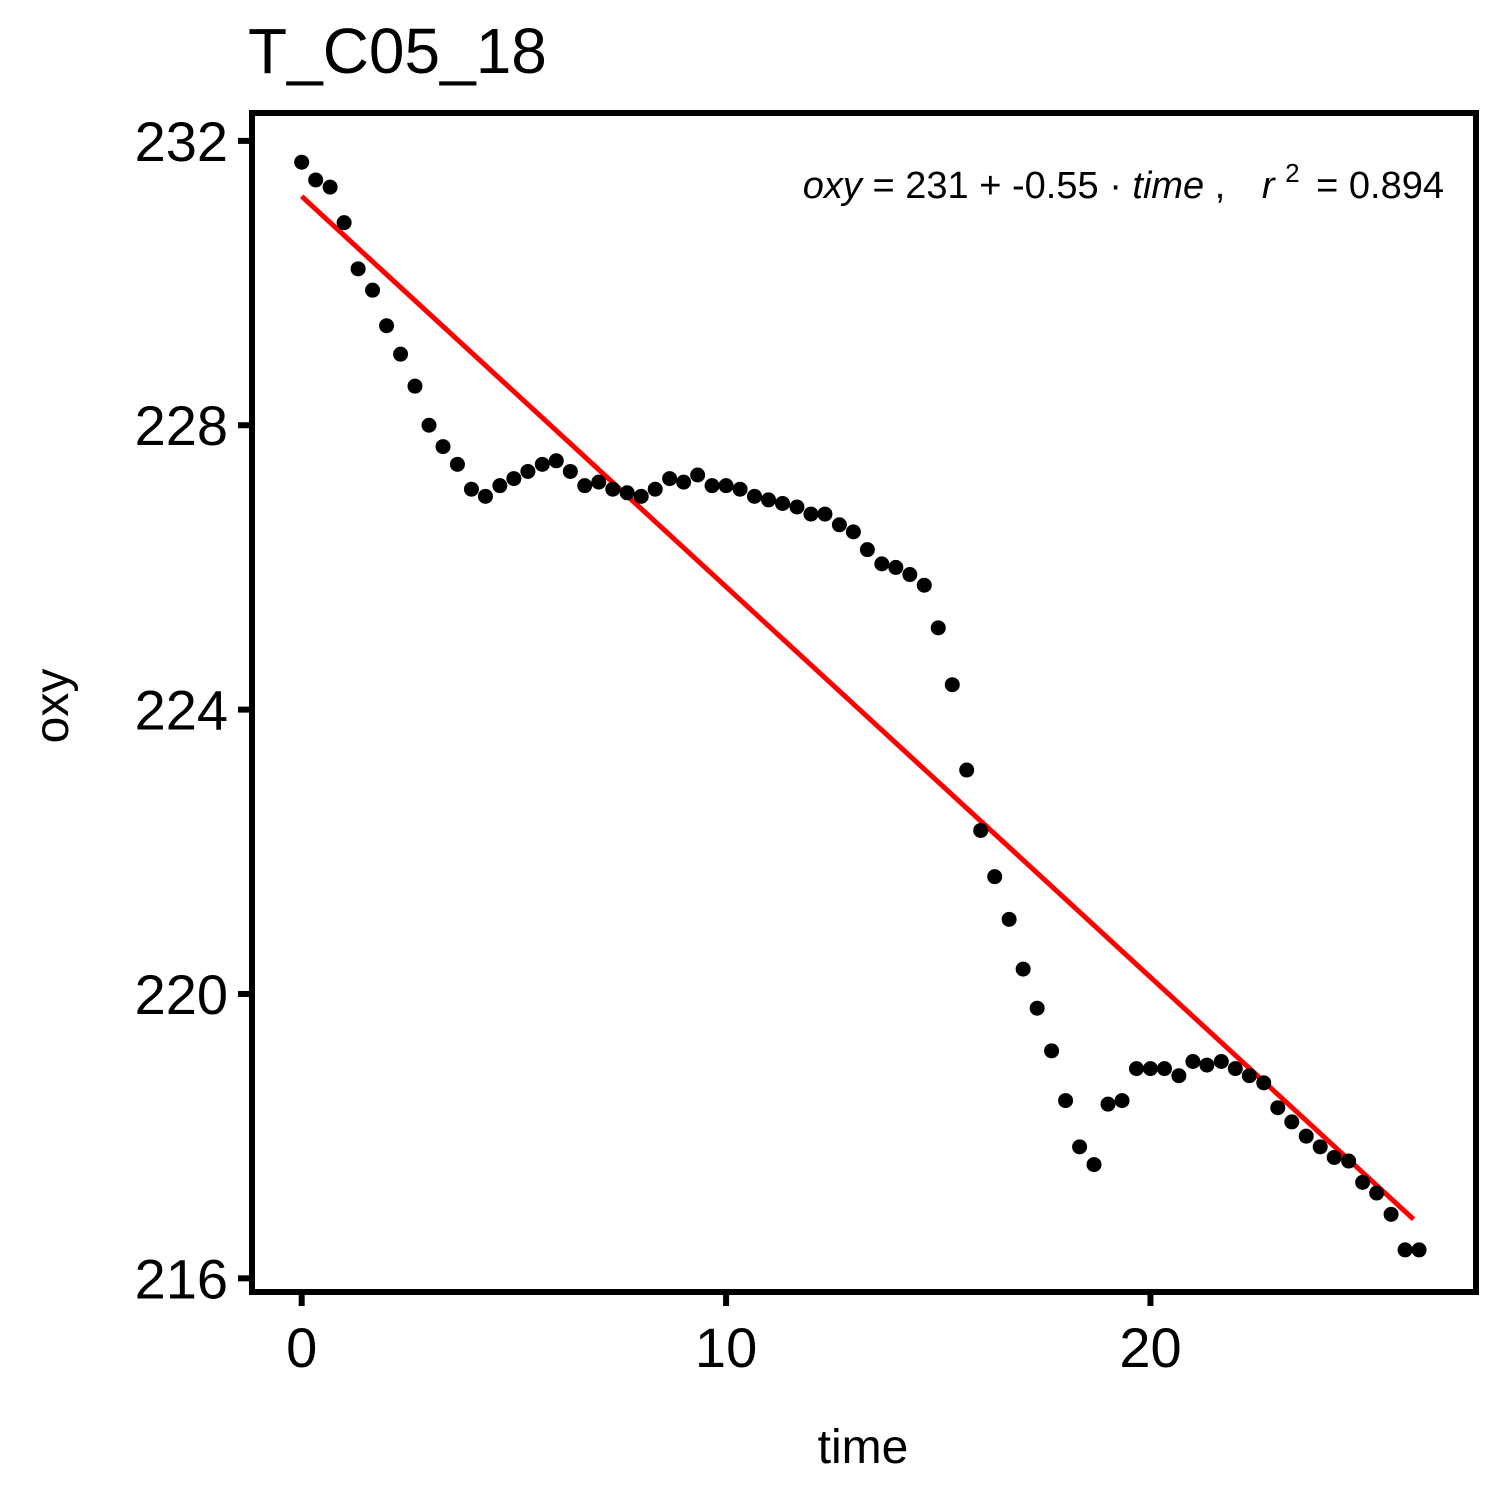 This screenshot has height=1500, width=1500. Describe the element at coordinates (1123, 178) in the screenshot. I see `regression-equation: oxy = 231 + -0.55 · time , r 2 = 0.894` at that location.